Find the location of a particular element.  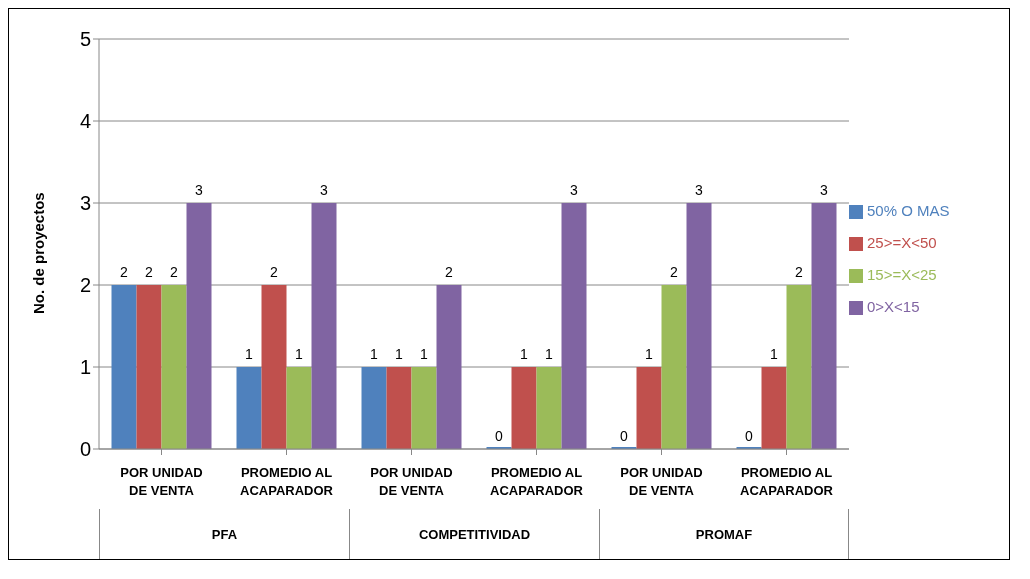

legend-label: 25>=X<50 is located at coordinates (902, 242).